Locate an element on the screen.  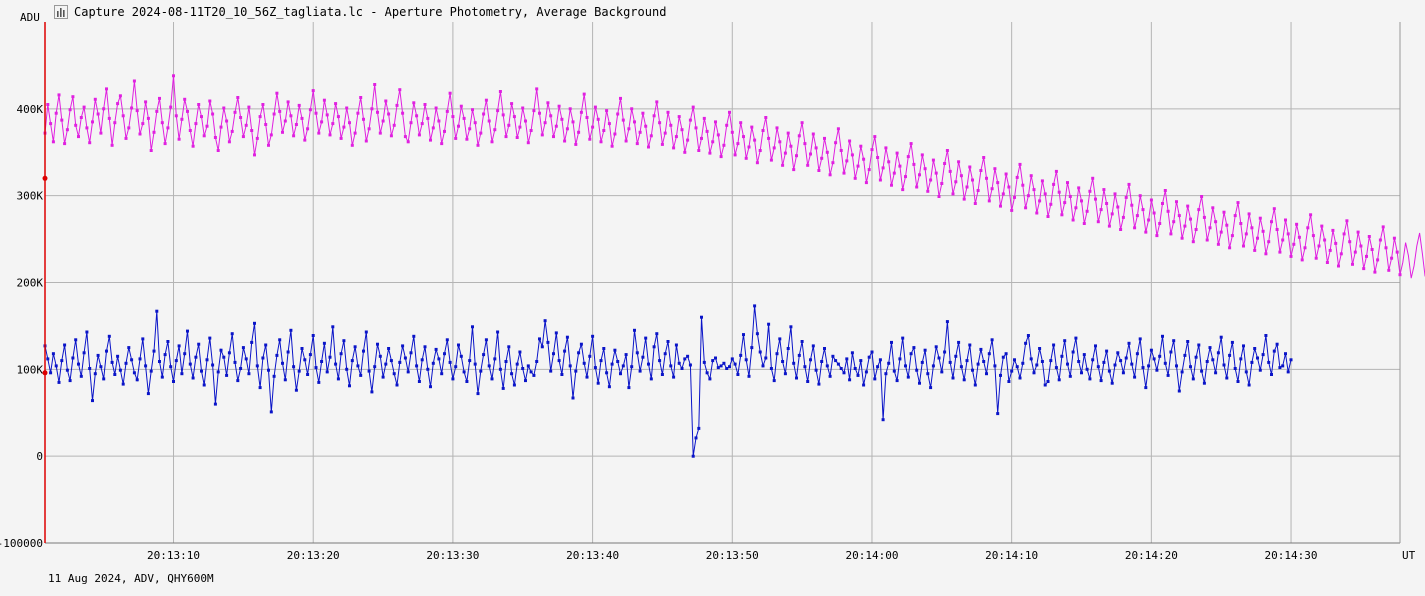
footer-info: 11 Aug 2024, ADV, QHY600M is located at coordinates (131, 578).